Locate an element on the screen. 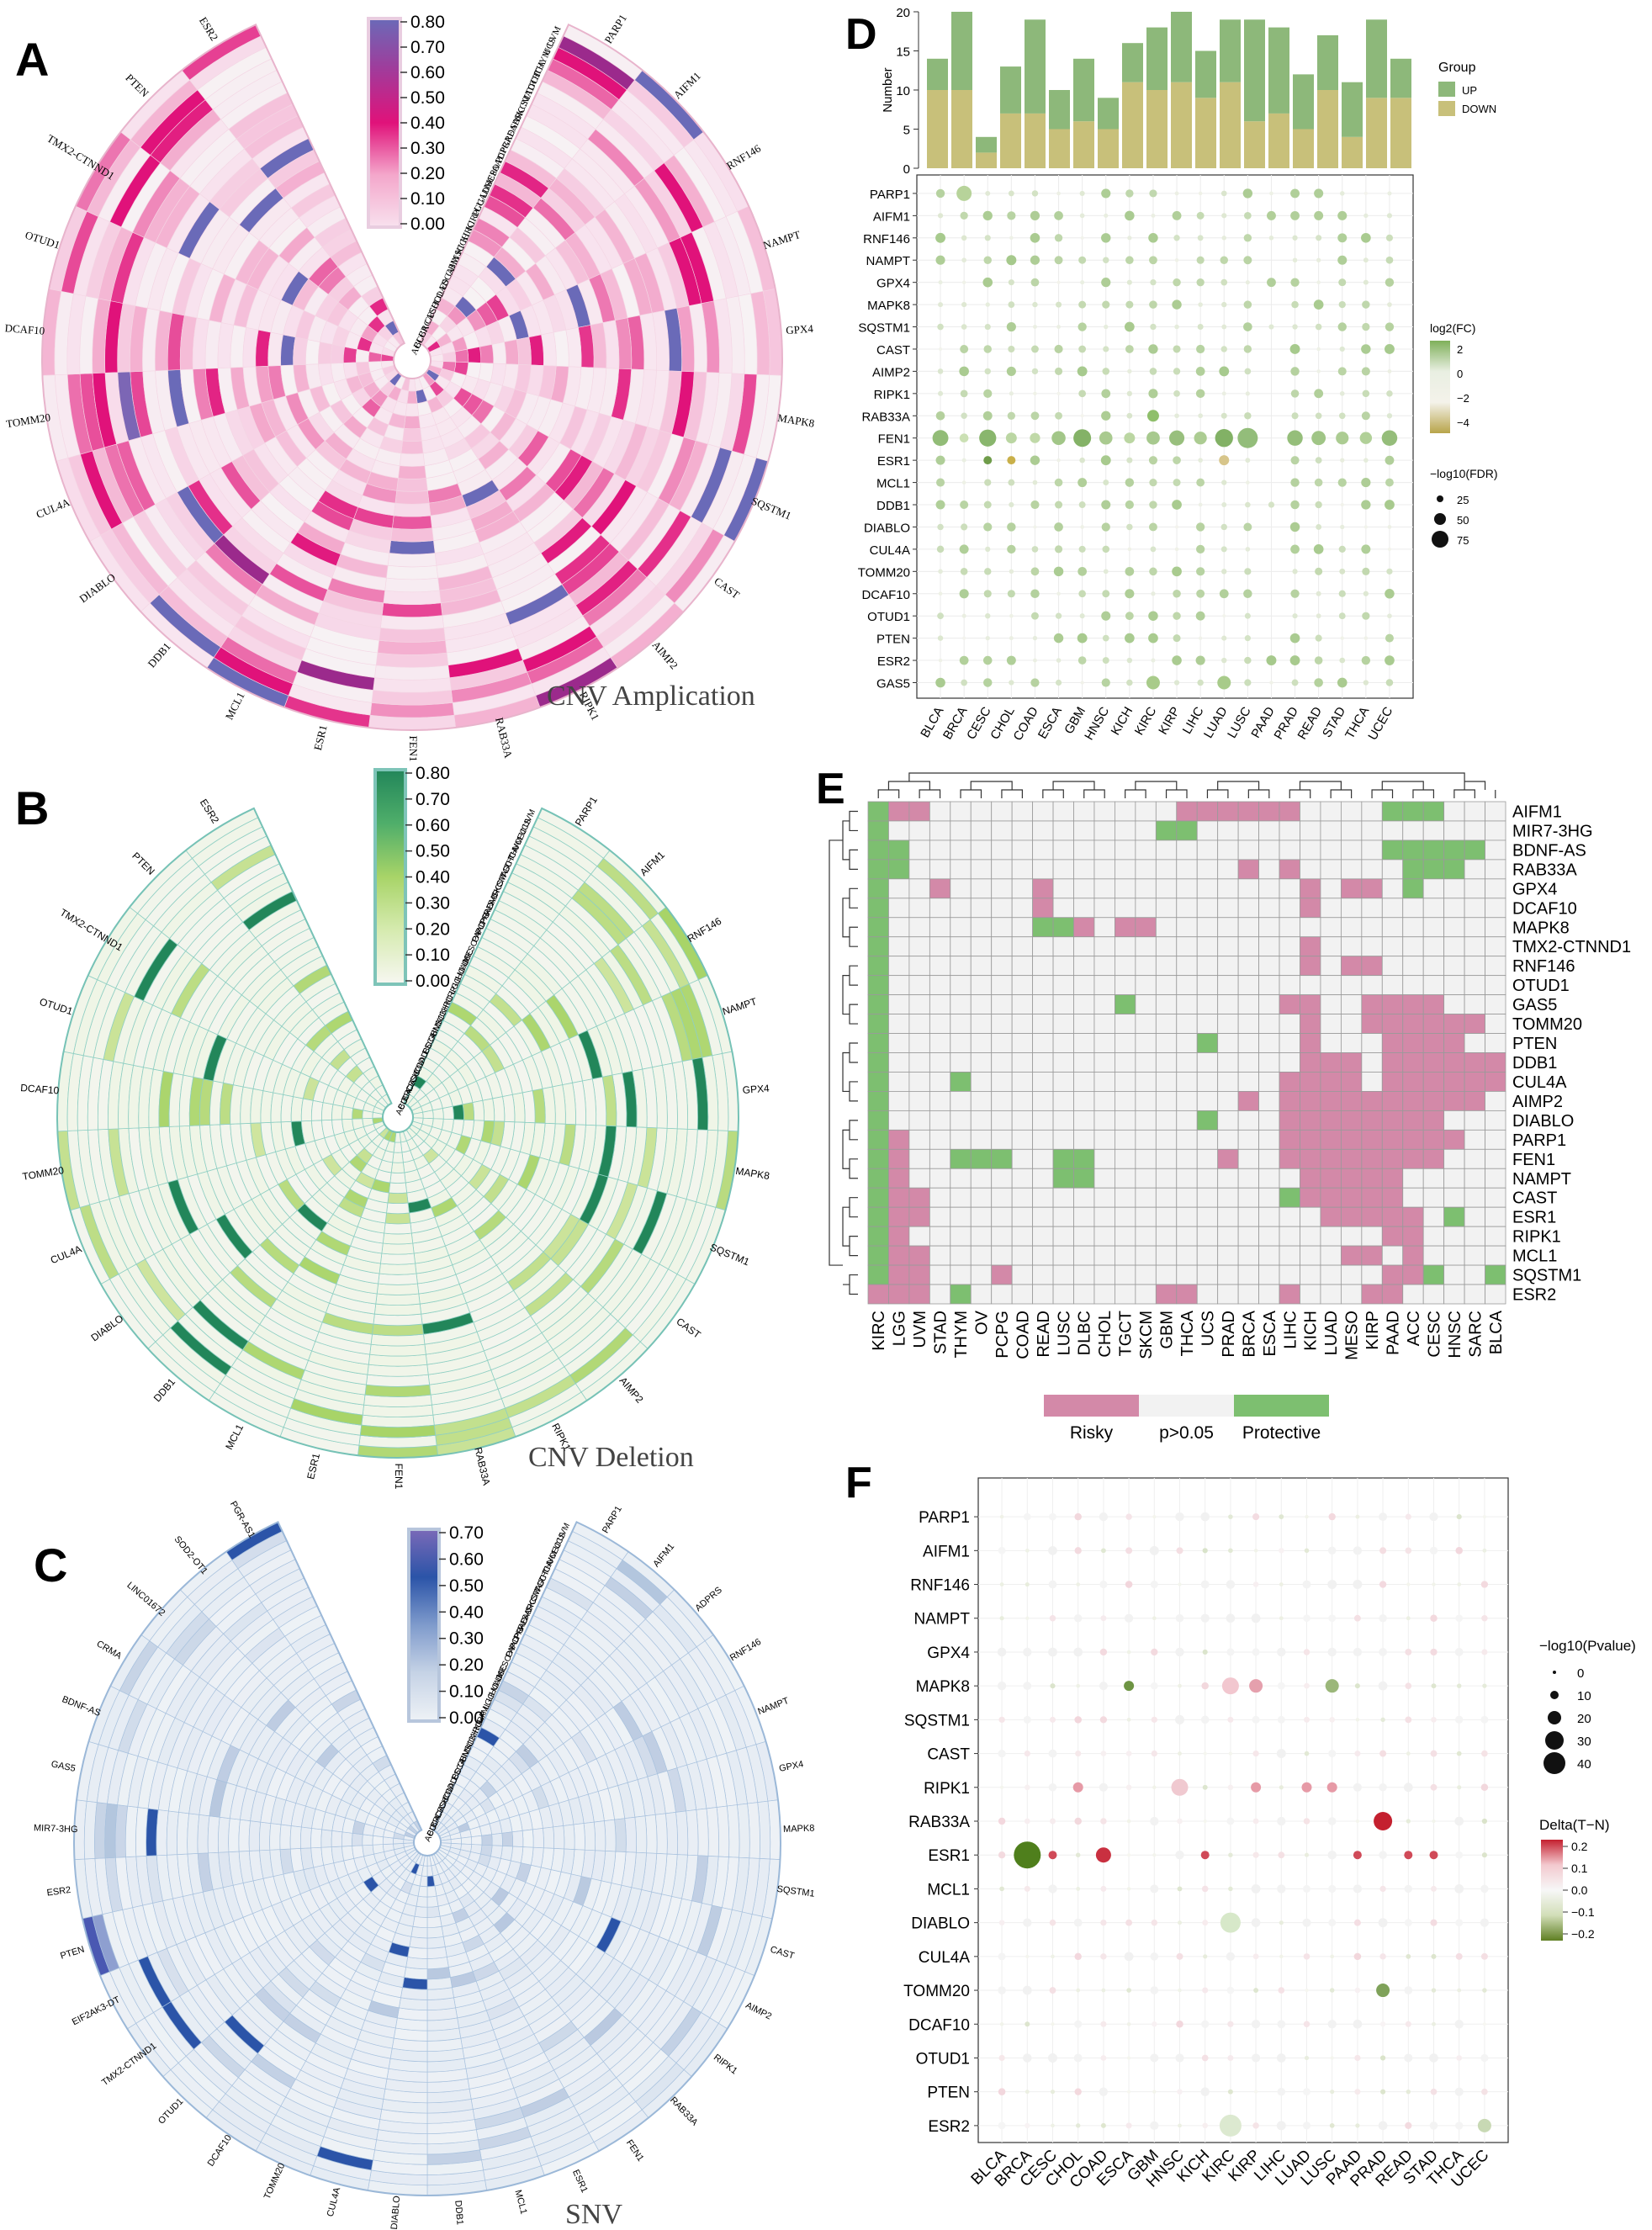 The image size is (1652, 2230). gene-label: TOMM20 is located at coordinates (28, 420).